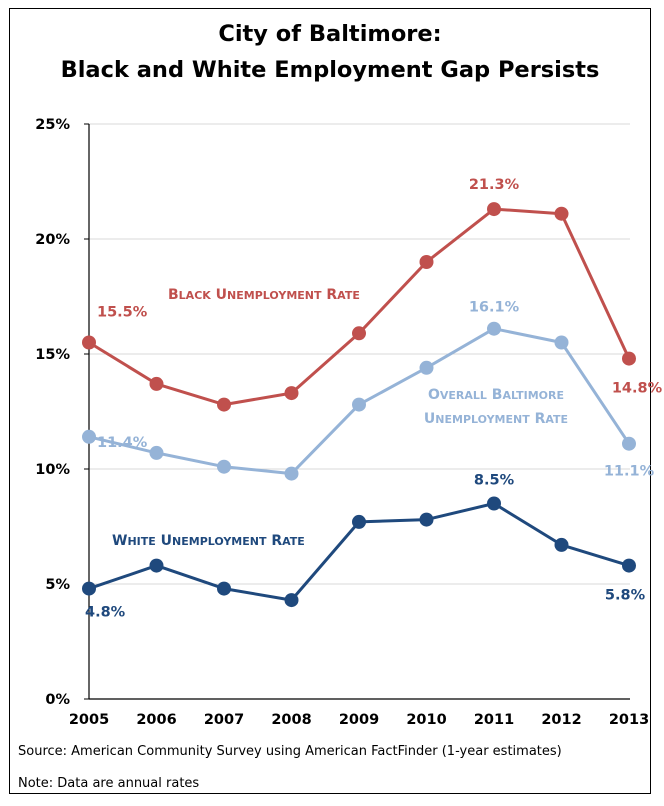  What do you see at coordinates (52, 470) in the screenshot?
I see `y-tick-label: 10%` at bounding box center [52, 470].